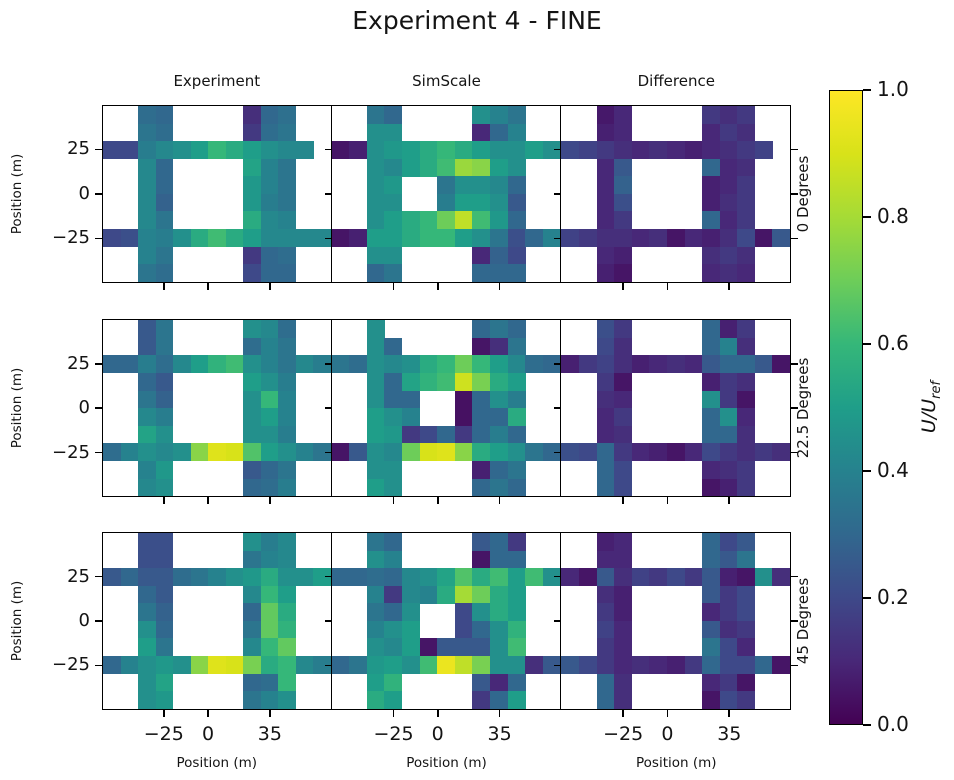 The image size is (954, 780). What do you see at coordinates (803, 621) in the screenshot?
I see `row-label: 45 Degrees` at bounding box center [803, 621].